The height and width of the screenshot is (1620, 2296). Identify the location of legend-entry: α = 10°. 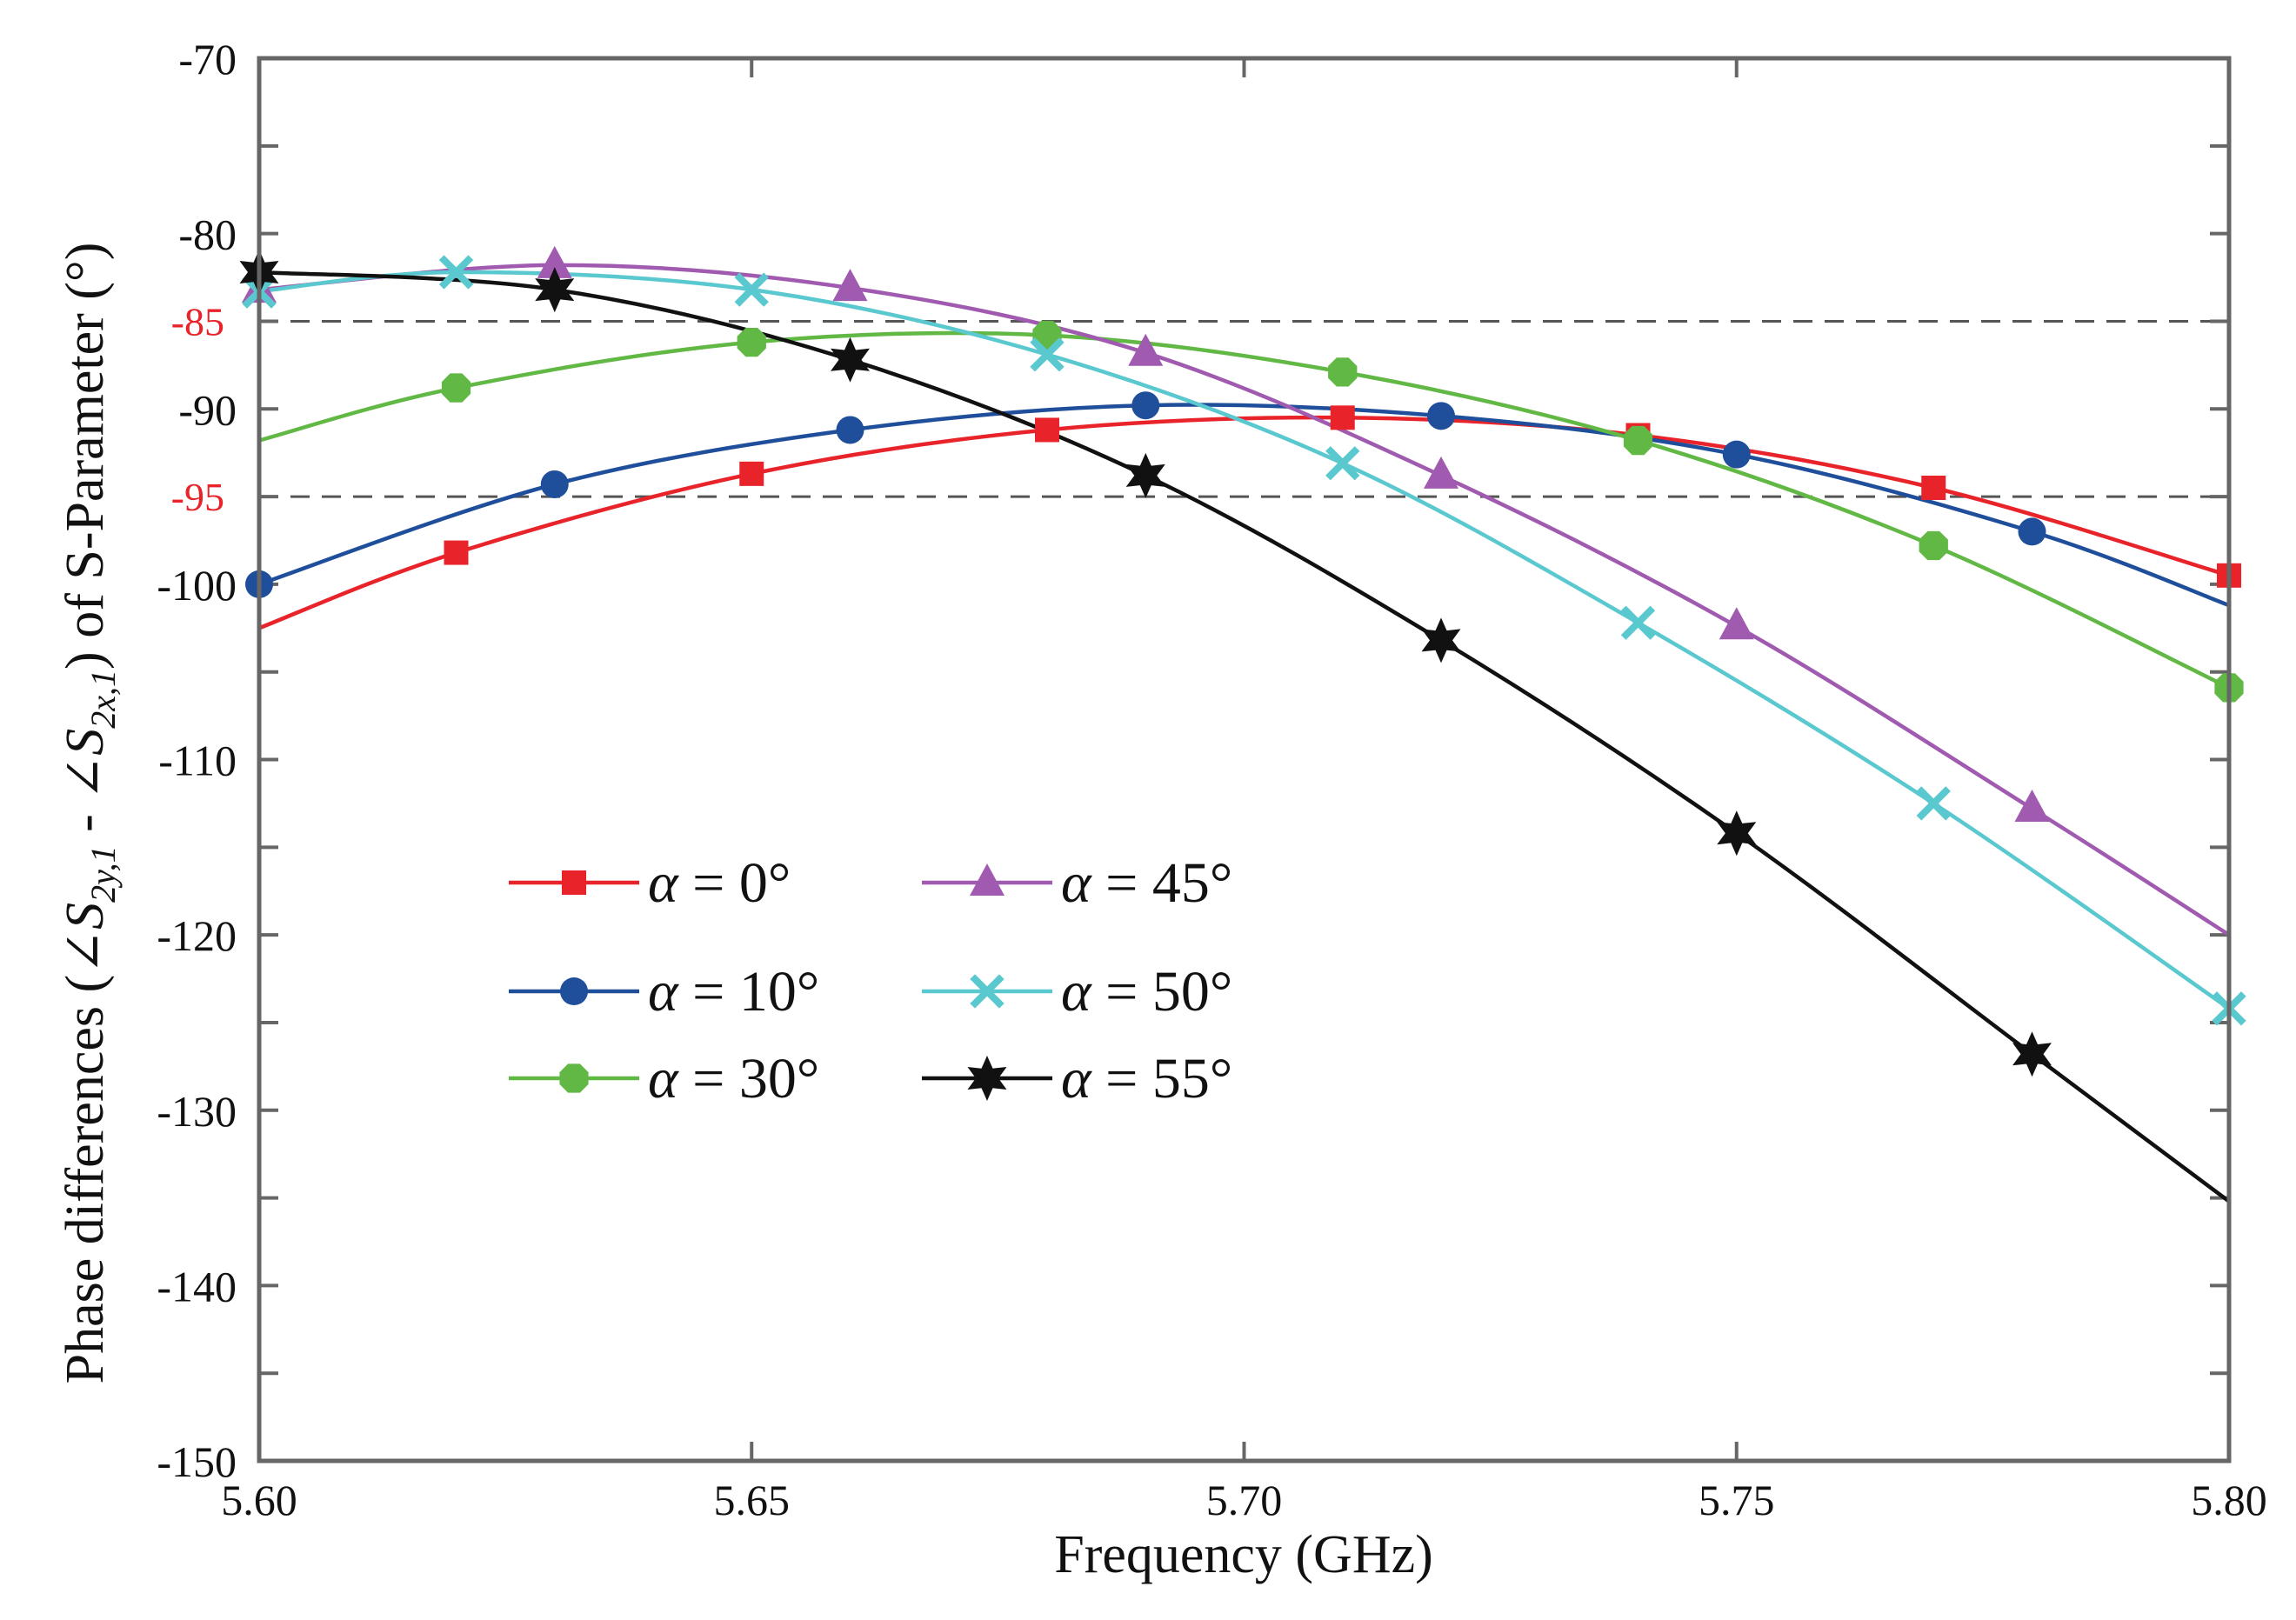
(664, 991).